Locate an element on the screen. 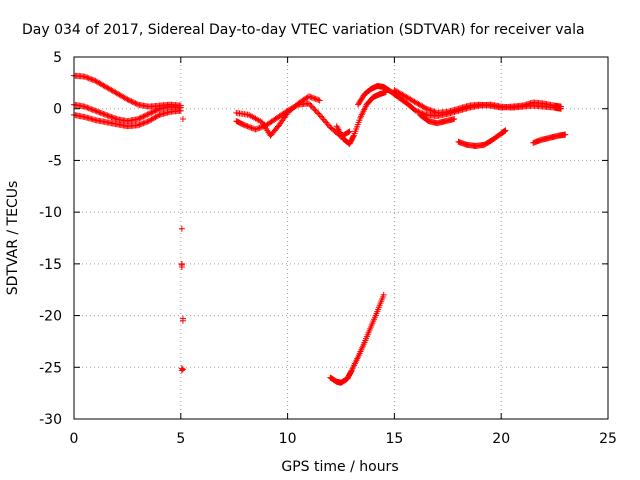  data-point-arc10 is located at coordinates (505, 130).